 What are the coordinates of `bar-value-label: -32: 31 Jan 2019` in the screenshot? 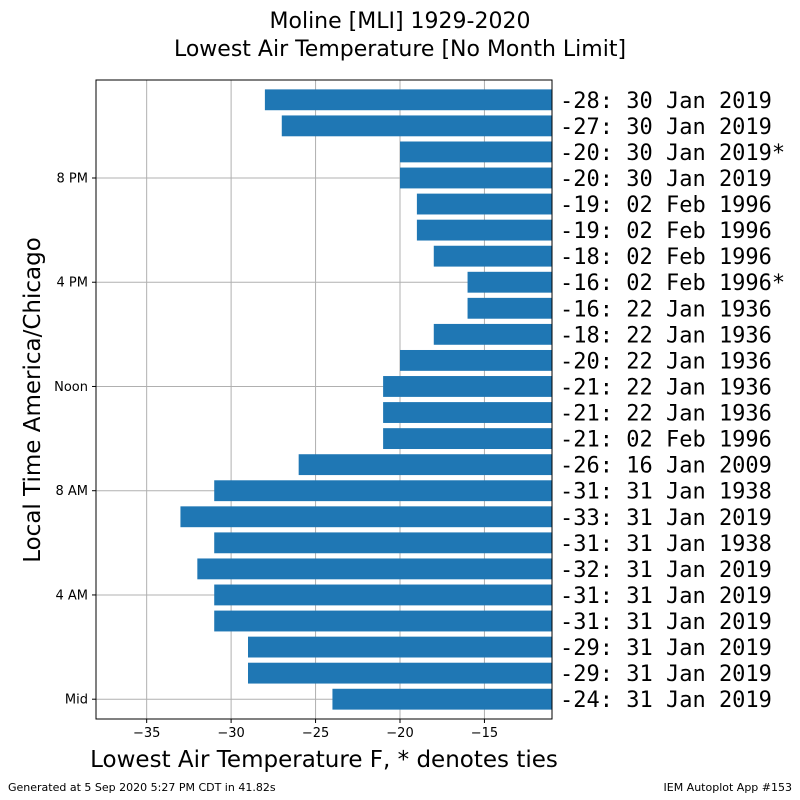 It's located at (666, 570).